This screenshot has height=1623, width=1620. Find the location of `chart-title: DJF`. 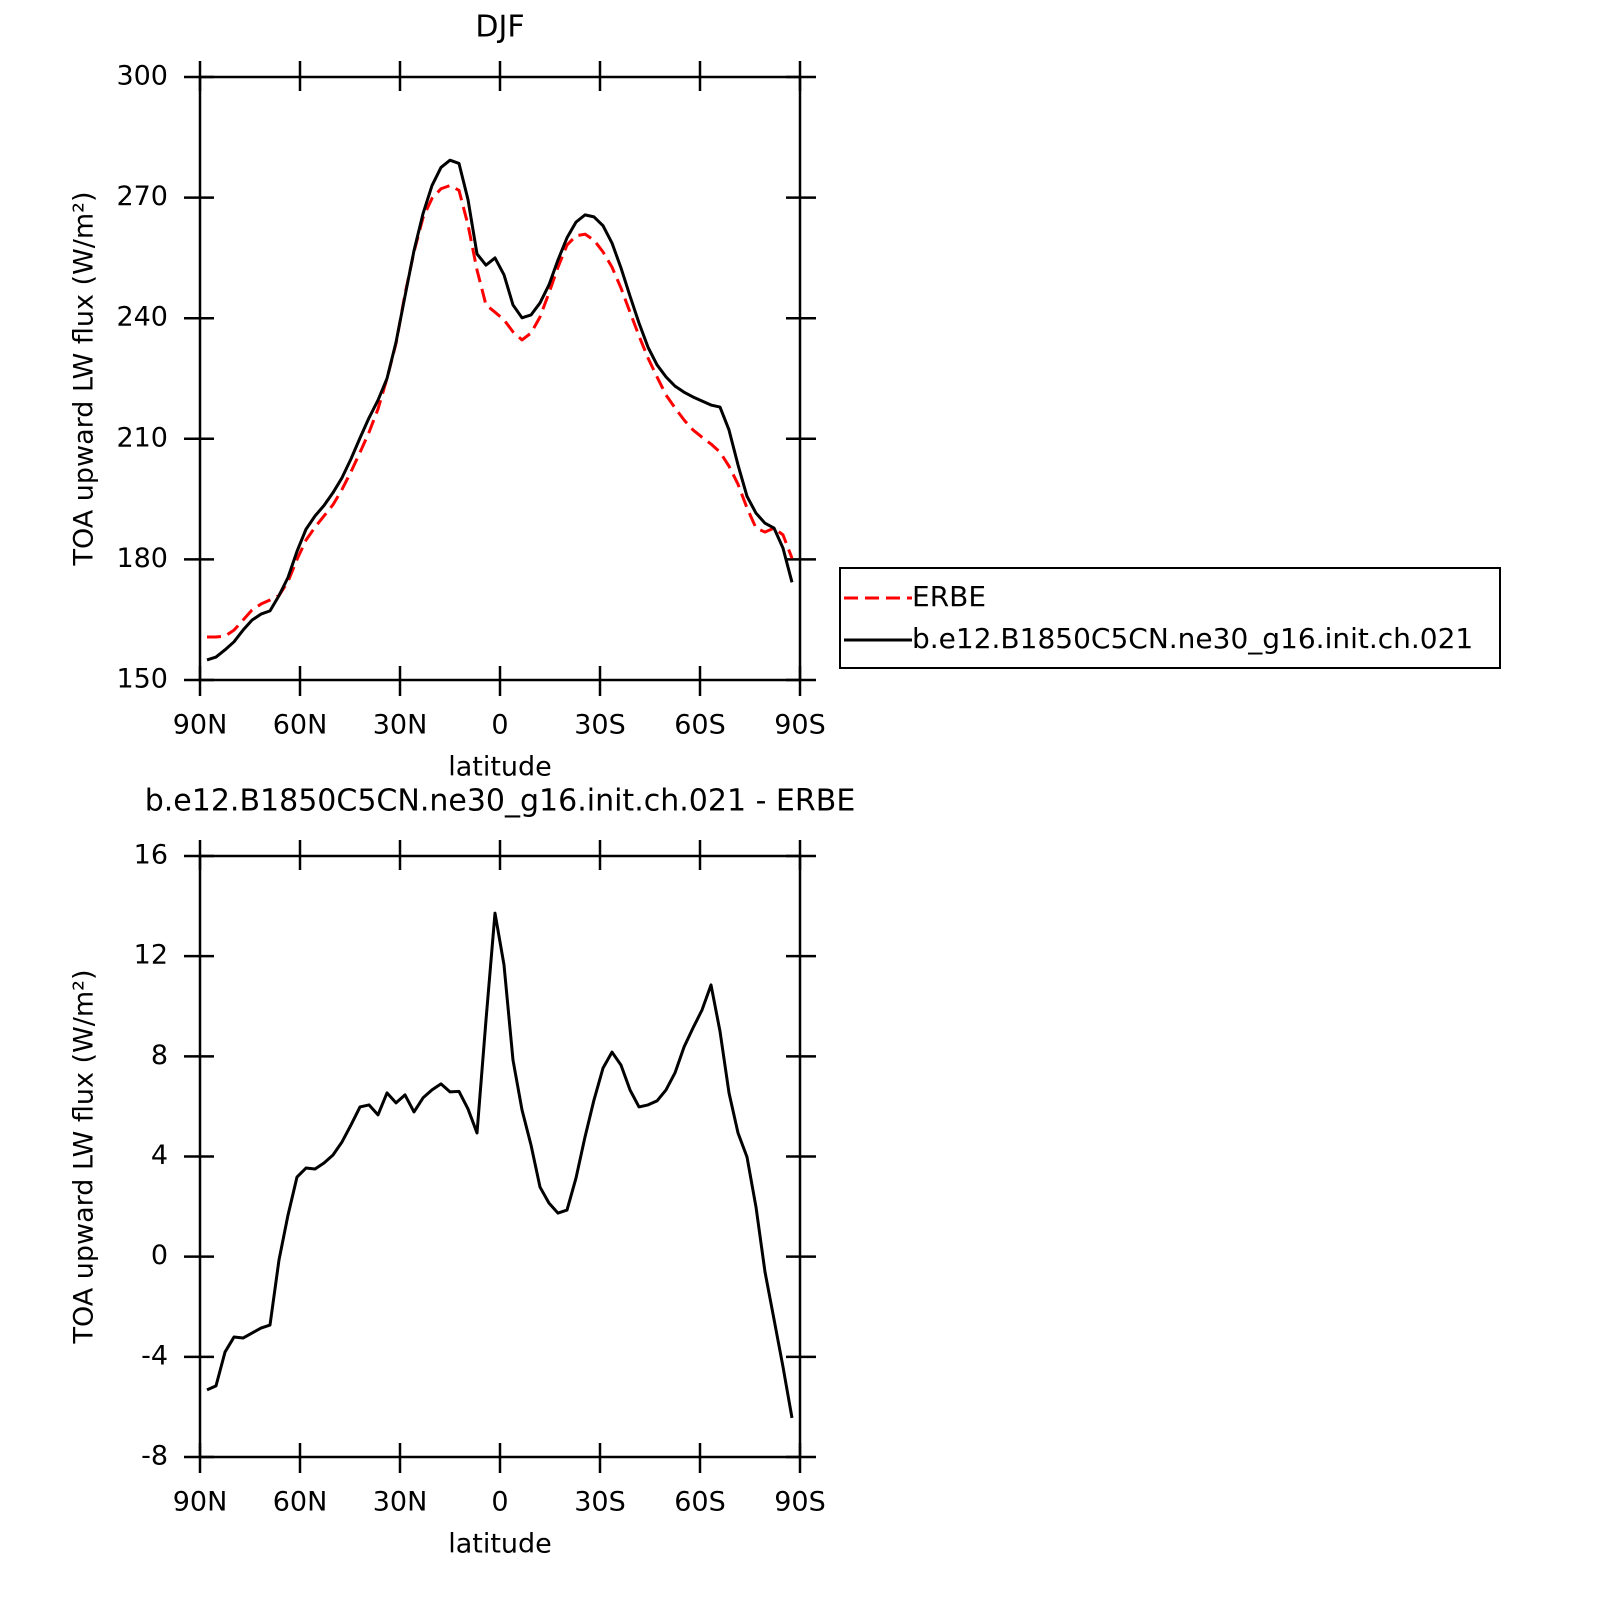

chart-title: DJF is located at coordinates (499, 27).